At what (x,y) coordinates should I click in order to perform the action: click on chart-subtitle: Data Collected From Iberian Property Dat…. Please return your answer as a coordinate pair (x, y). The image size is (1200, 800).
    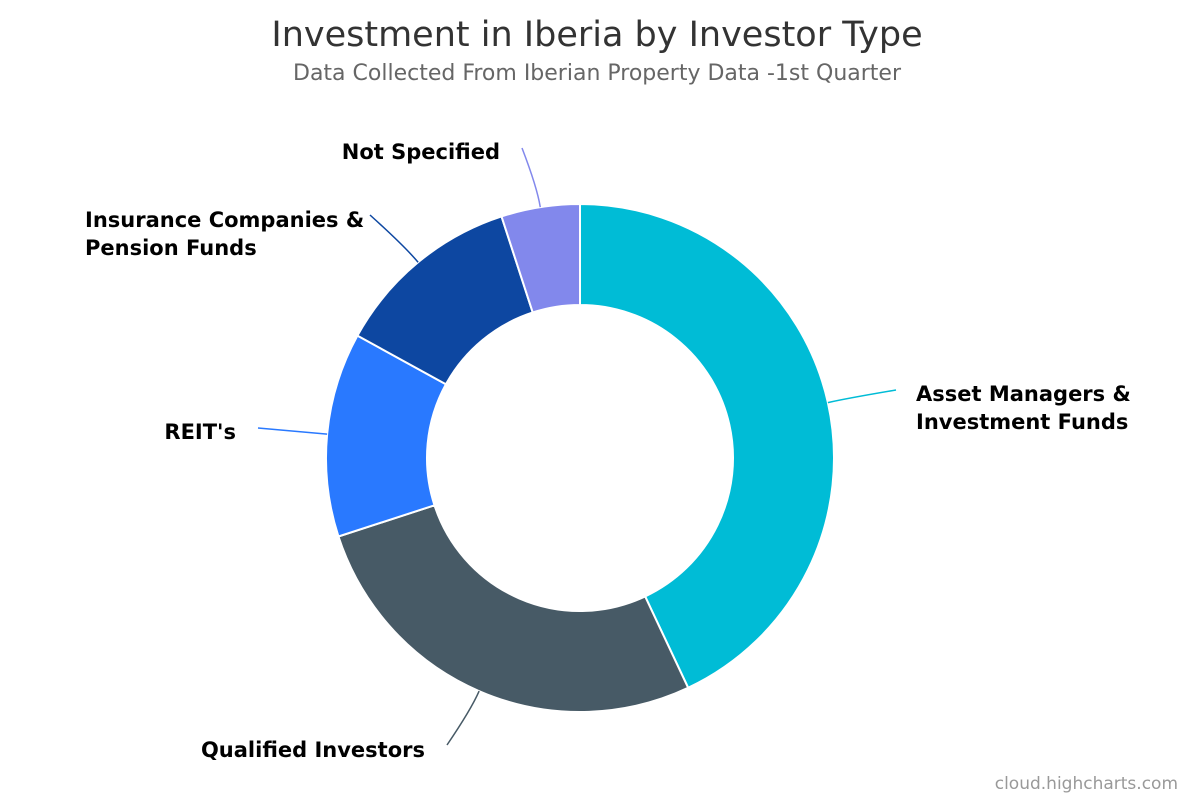
    Looking at the image, I should click on (597, 73).